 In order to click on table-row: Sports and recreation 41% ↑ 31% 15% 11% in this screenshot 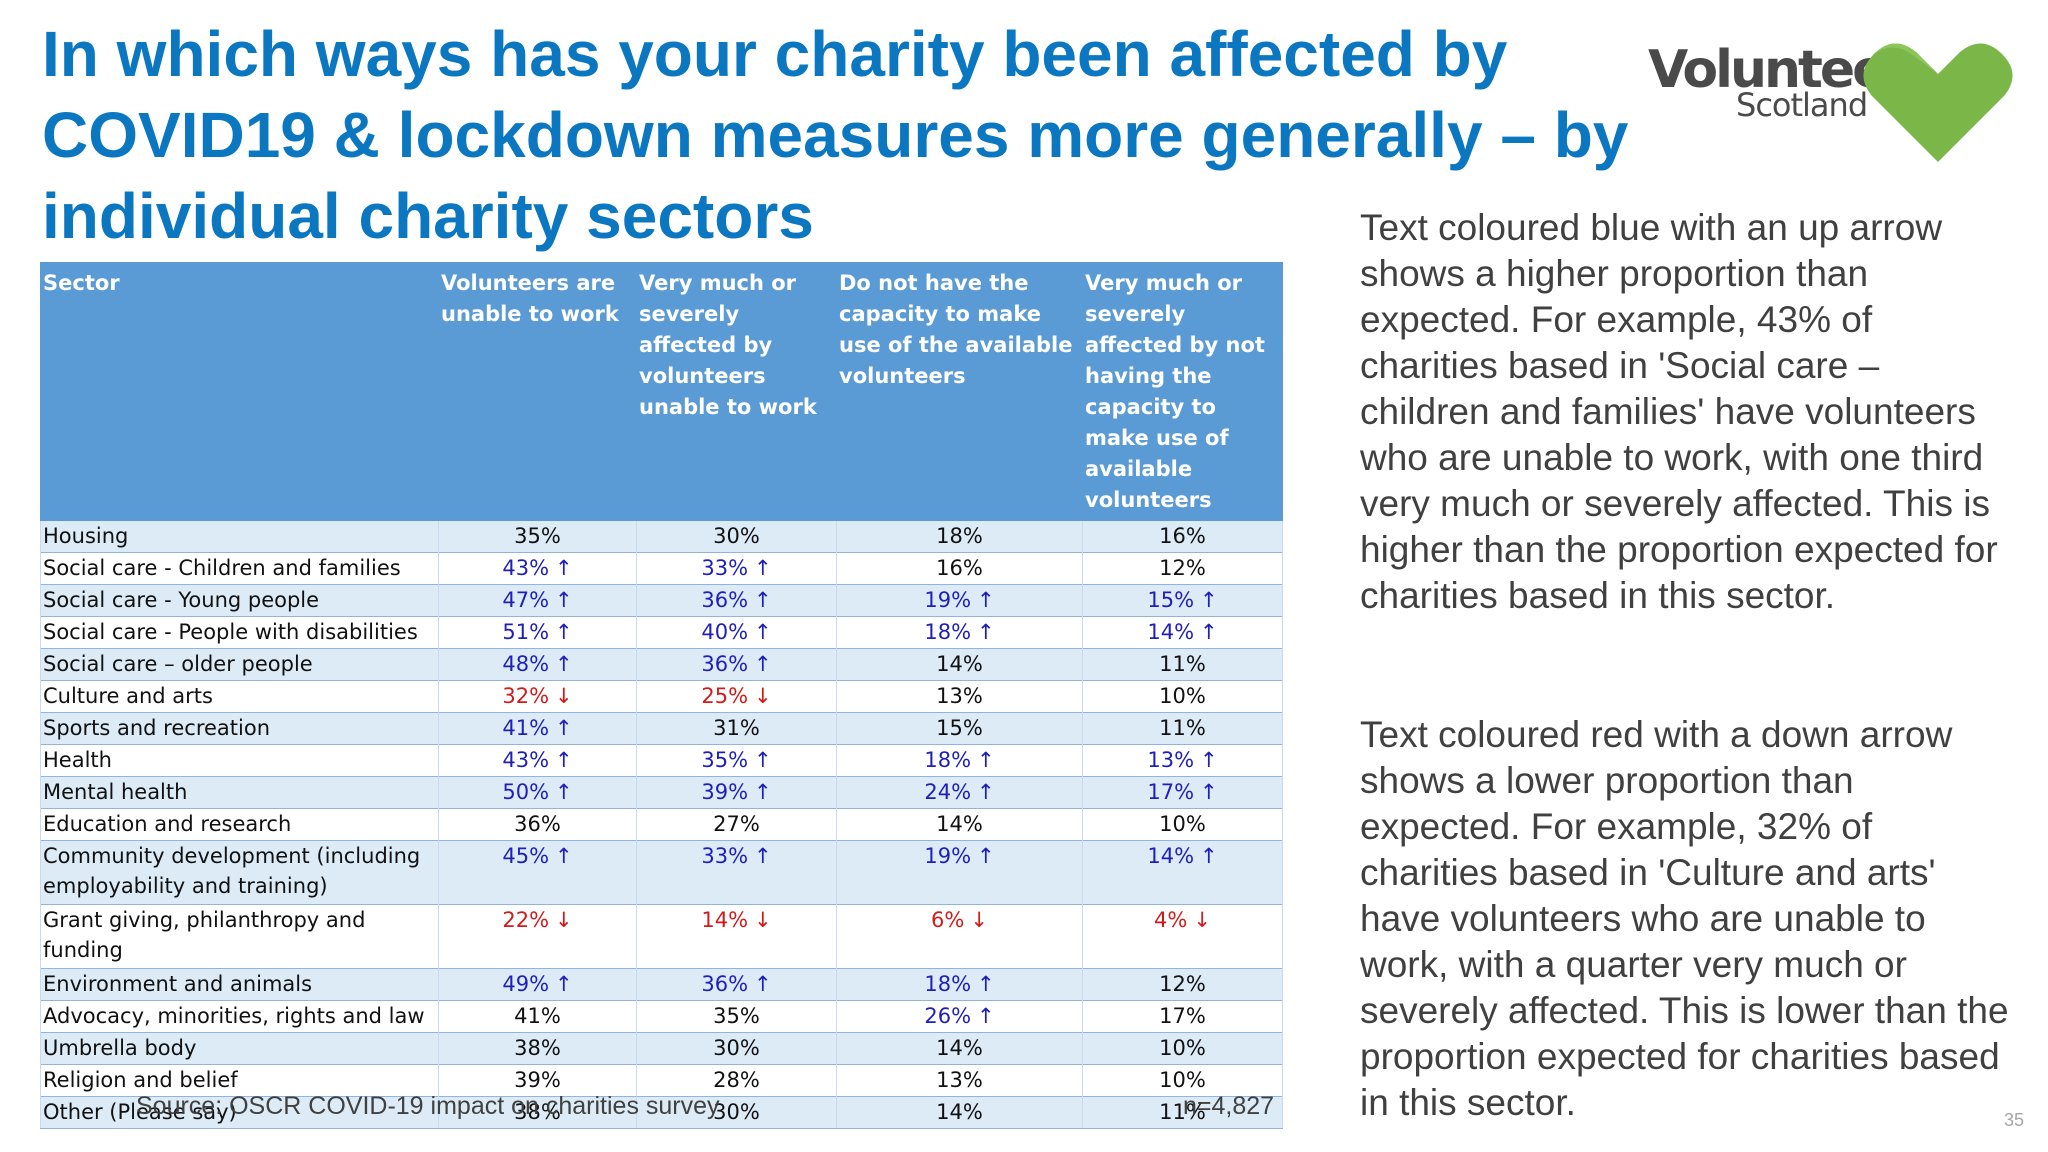, I will do `click(661, 728)`.